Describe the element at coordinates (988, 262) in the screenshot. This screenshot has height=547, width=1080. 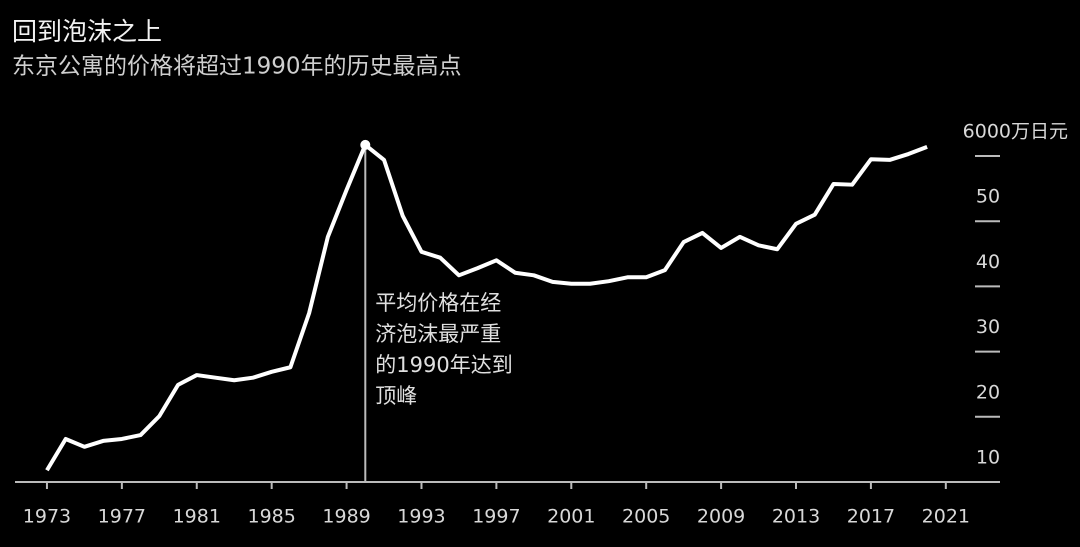
I see `y-tick-label: 40` at that location.